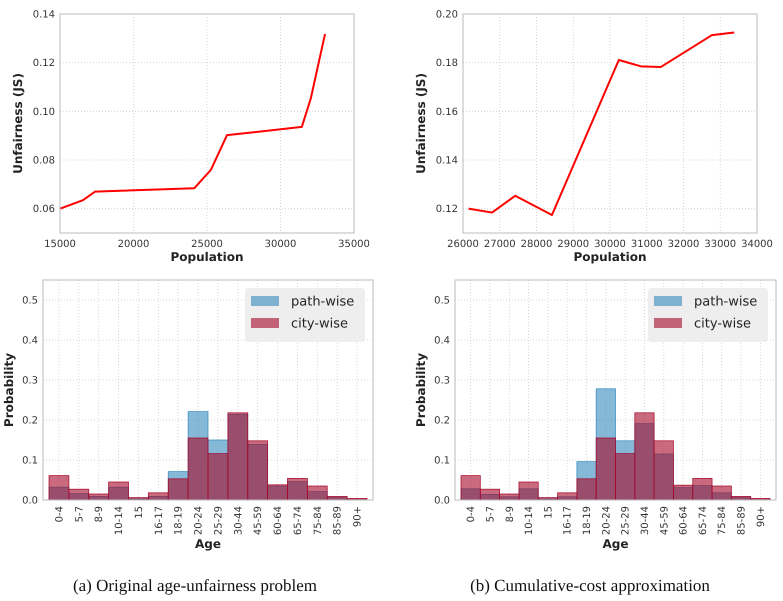  I want to click on y-tick-label: 0.16, so click(447, 112).